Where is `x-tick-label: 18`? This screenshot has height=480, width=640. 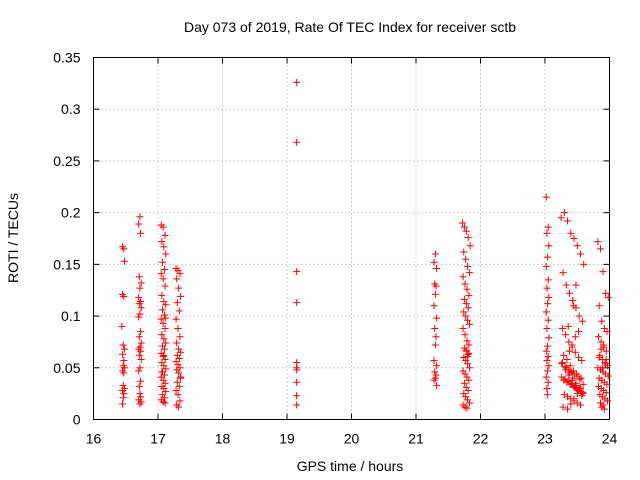 x-tick-label: 18 is located at coordinates (223, 439).